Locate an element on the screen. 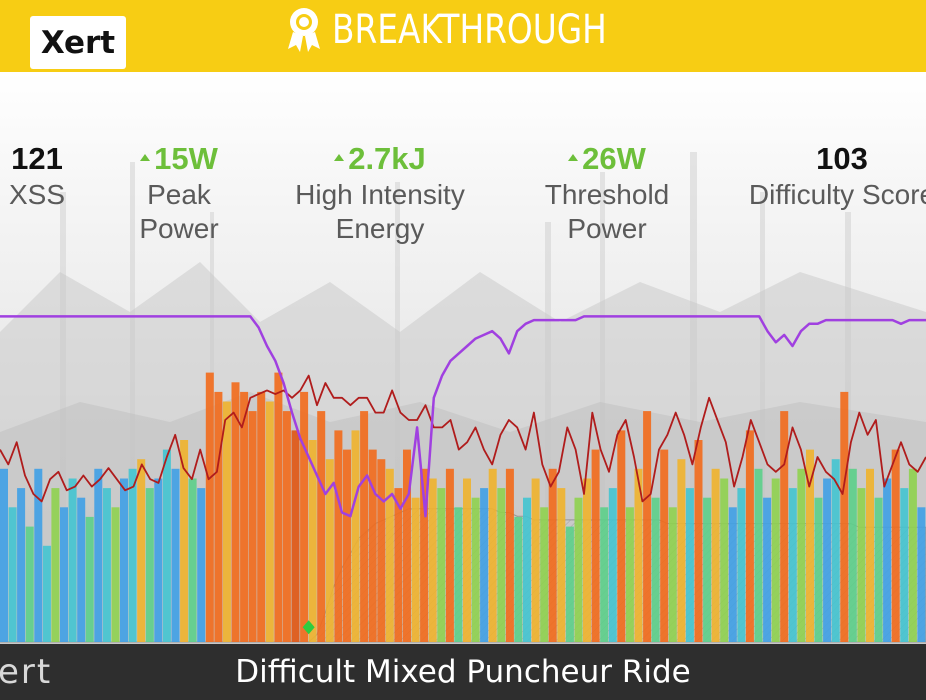 This screenshot has height=700, width=926. stat-label: Peak is located at coordinates (179, 194).